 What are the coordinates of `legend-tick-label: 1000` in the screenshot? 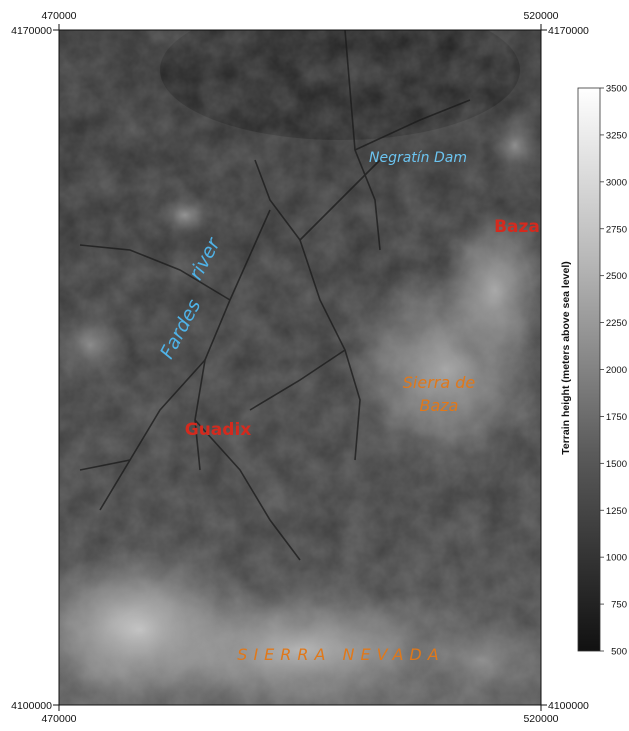 It's located at (616, 558).